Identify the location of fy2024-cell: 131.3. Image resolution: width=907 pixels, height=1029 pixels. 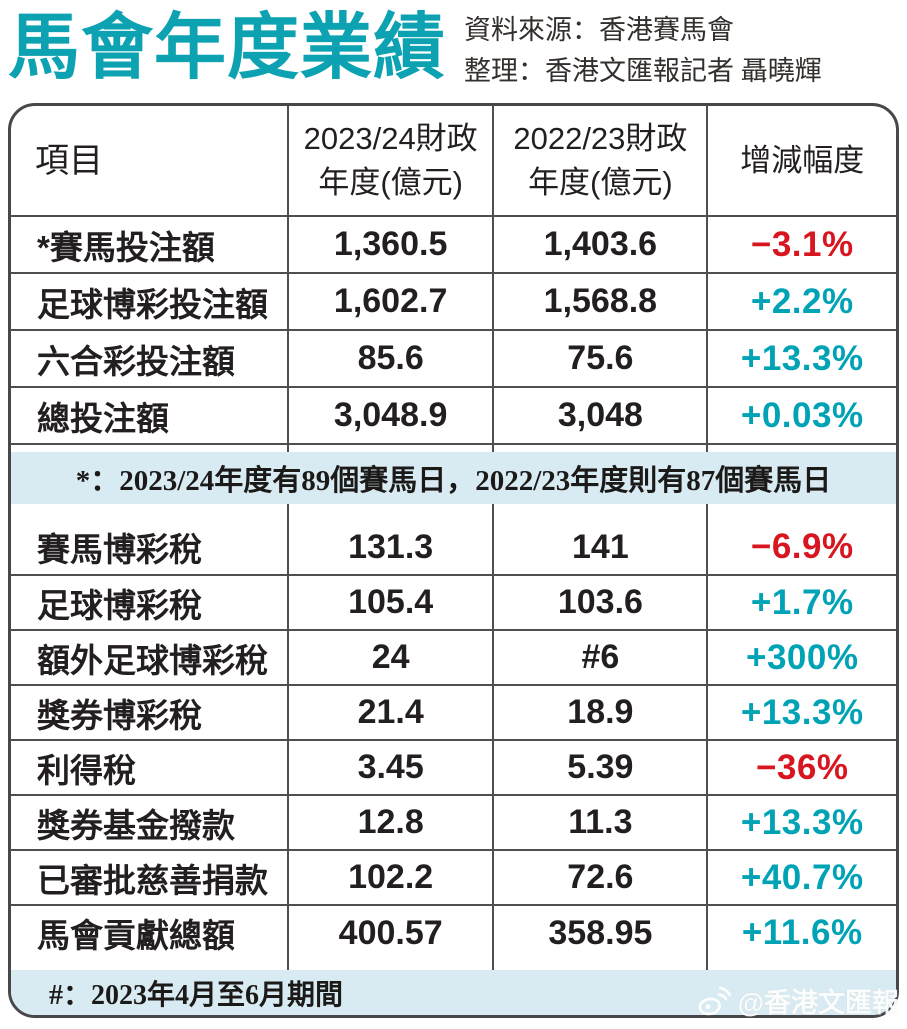
(391, 548).